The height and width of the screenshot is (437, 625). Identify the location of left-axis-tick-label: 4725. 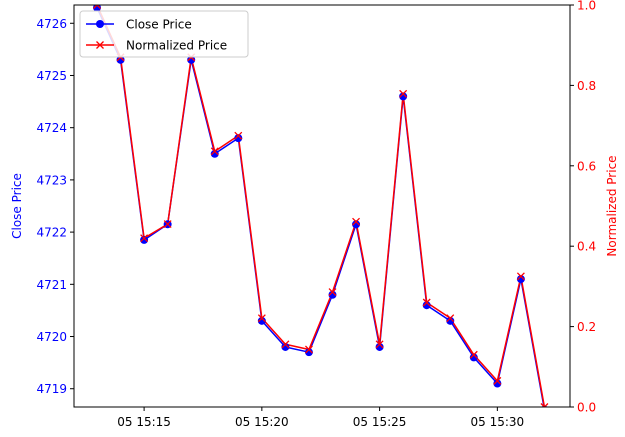
(51, 76).